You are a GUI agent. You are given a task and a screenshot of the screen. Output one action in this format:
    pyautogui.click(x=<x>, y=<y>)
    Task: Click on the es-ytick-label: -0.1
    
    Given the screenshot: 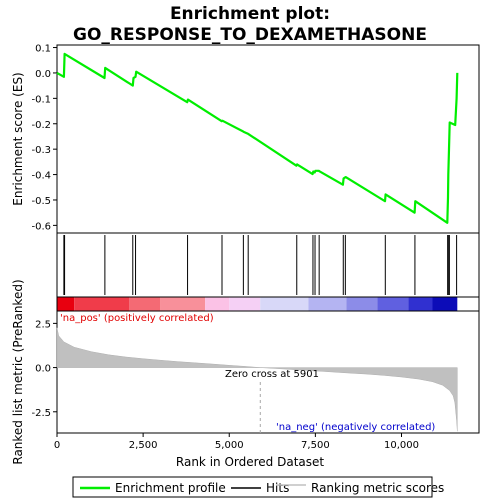 What is the action you would take?
    pyautogui.click(x=41, y=99)
    